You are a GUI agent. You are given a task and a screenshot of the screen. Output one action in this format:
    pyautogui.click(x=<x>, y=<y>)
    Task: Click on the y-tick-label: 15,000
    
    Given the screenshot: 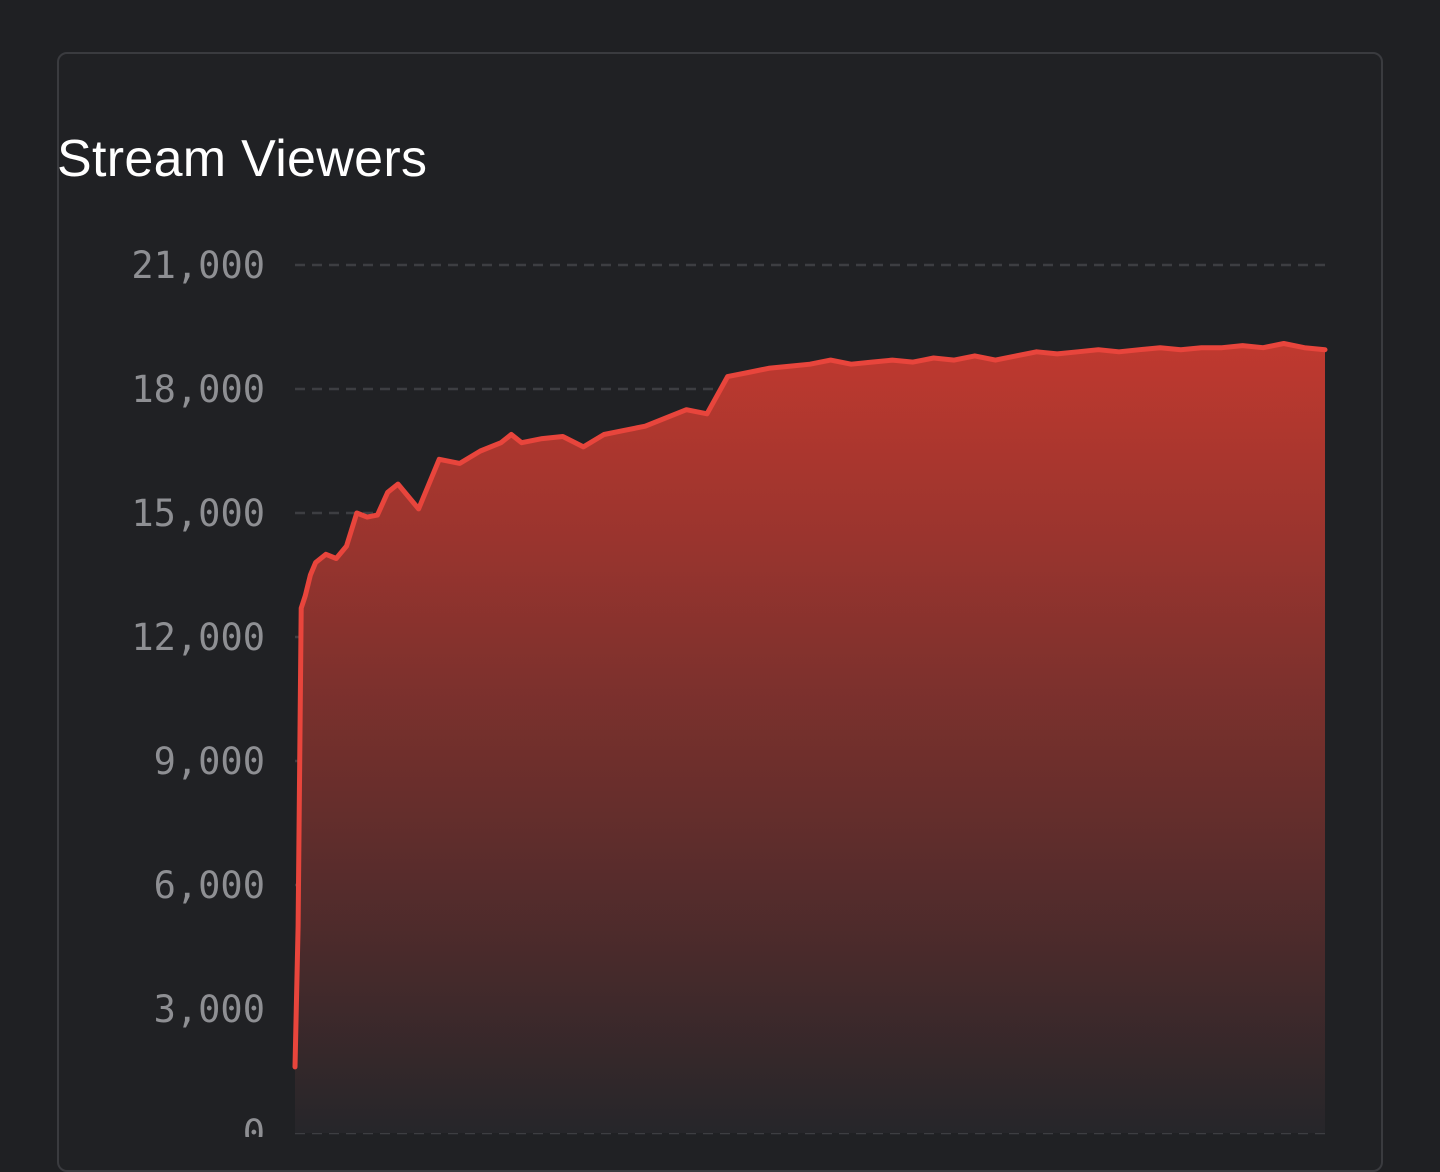 What is the action you would take?
    pyautogui.click(x=198, y=513)
    